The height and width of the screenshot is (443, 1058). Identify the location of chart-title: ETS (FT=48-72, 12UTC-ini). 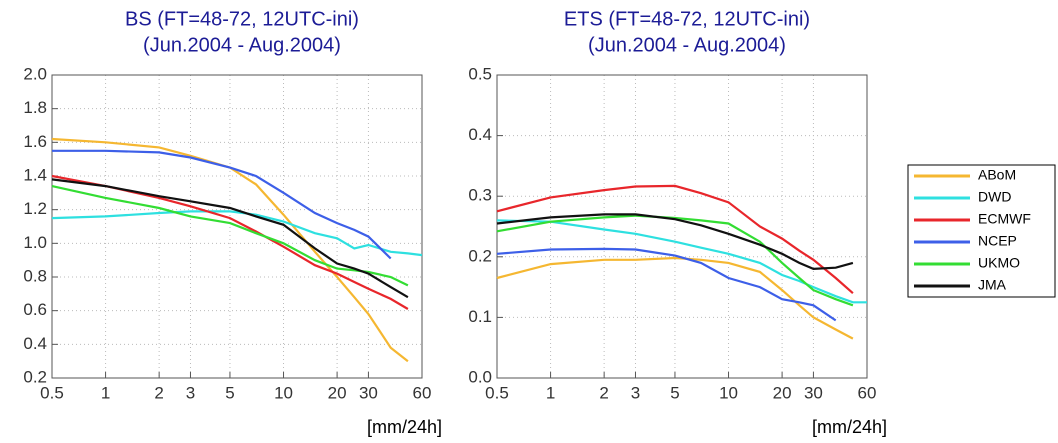
(687, 19).